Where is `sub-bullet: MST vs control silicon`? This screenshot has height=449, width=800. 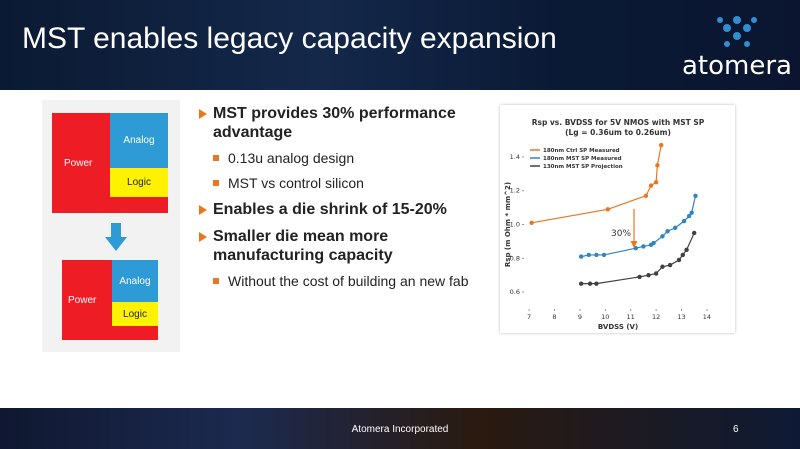
sub-bullet: MST vs control silicon is located at coordinates (343, 183).